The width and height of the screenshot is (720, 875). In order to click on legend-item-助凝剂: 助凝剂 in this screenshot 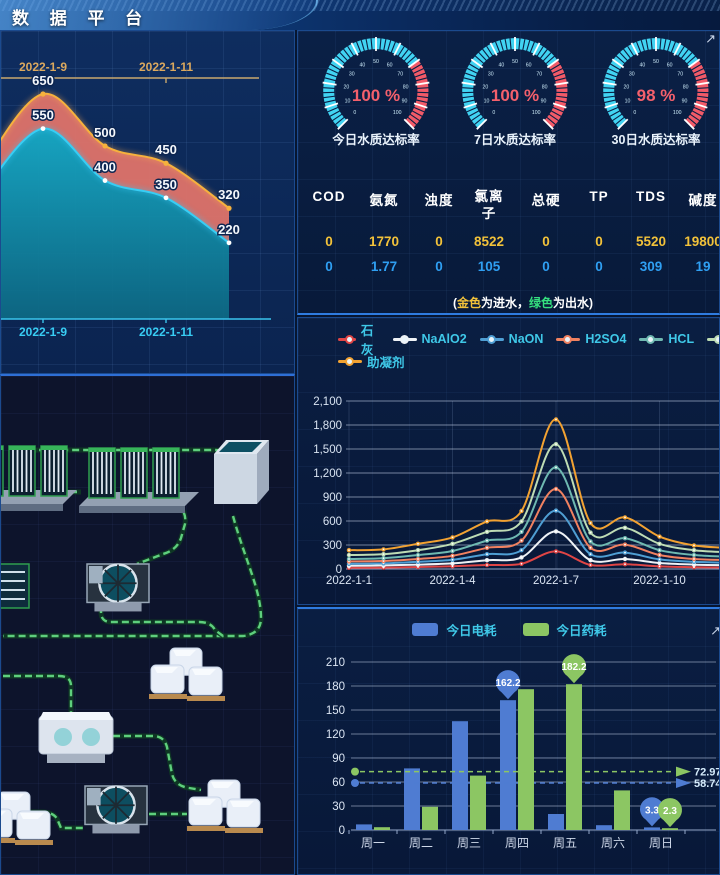, I will do `click(371, 361)`.